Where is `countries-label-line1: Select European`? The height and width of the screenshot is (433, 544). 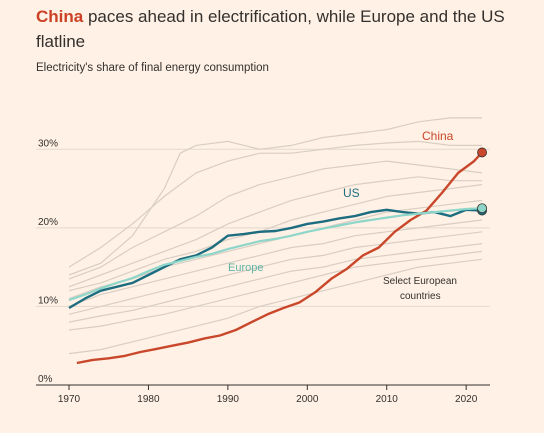
countries-label-line1: Select European is located at coordinates (420, 281).